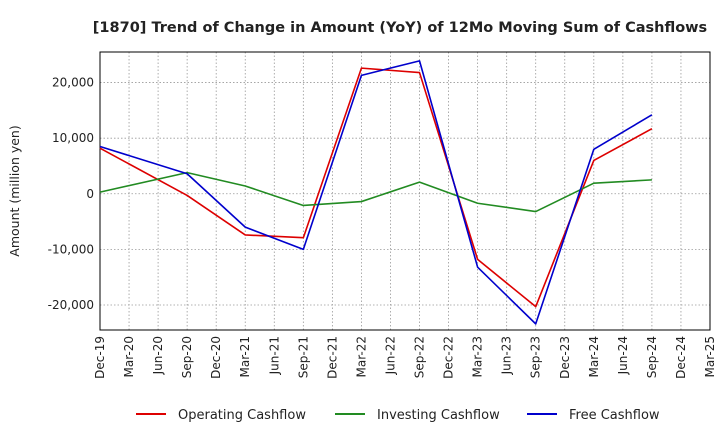 The width and height of the screenshot is (720, 440). What do you see at coordinates (681, 357) in the screenshot?
I see `x-tick-label: Dec-24` at bounding box center [681, 357].